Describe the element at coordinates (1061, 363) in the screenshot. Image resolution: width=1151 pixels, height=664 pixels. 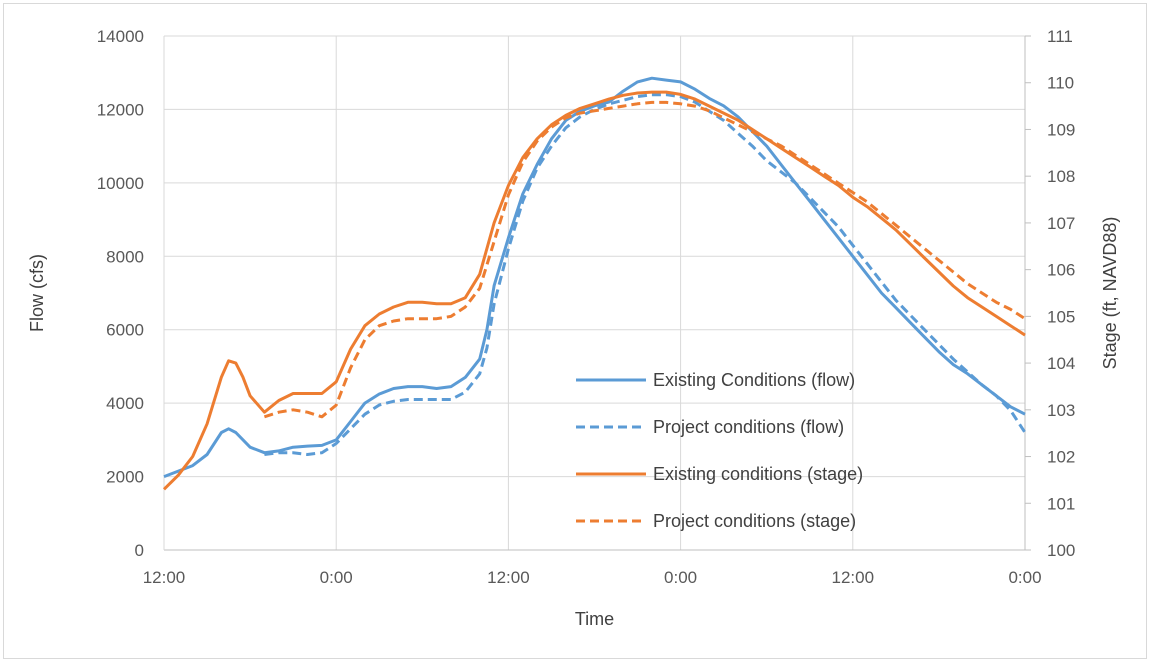
I see `y2-tick-label: 104` at that location.